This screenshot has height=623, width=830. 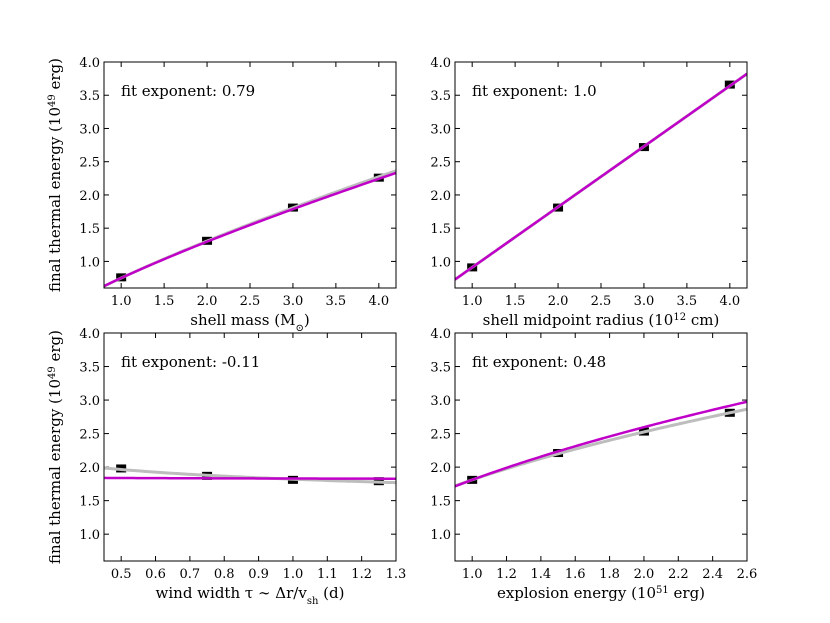 I want to click on x-axis-label-main: explosion energy (10, so click(x=576, y=593).